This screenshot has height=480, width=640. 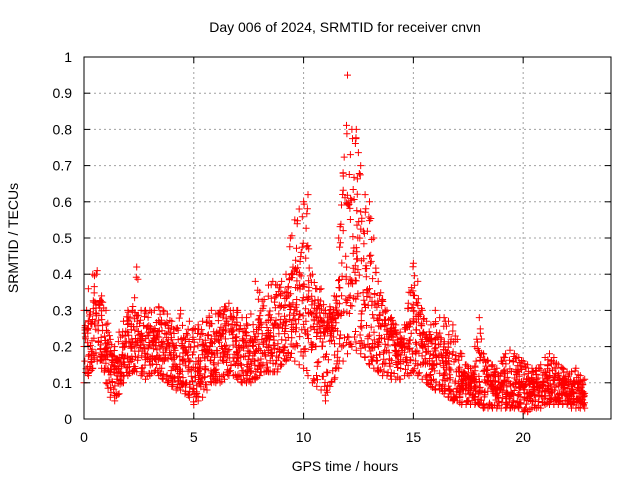 I want to click on x-axis-label: GPS time / hours, so click(x=345, y=466).